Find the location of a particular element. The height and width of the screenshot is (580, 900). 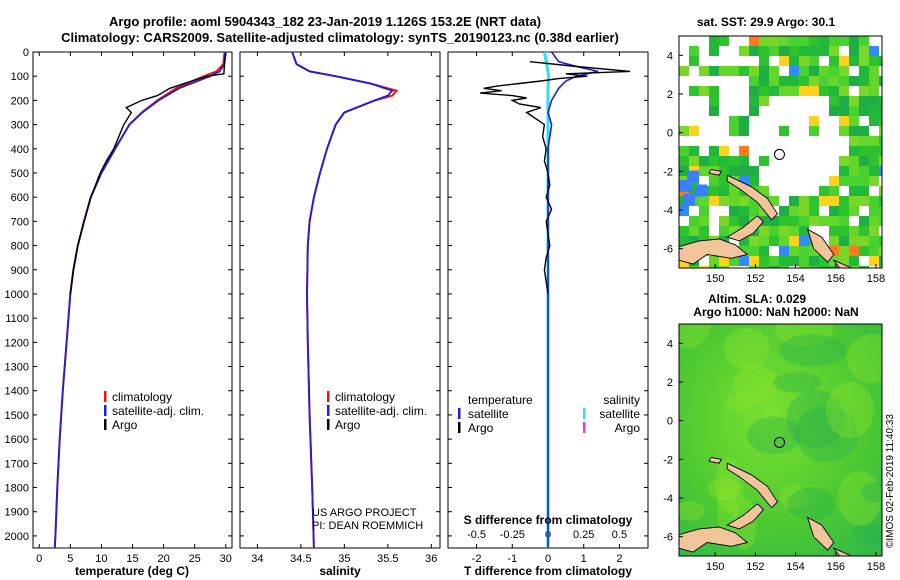

y-tick-label: 1100 is located at coordinates (17, 319).